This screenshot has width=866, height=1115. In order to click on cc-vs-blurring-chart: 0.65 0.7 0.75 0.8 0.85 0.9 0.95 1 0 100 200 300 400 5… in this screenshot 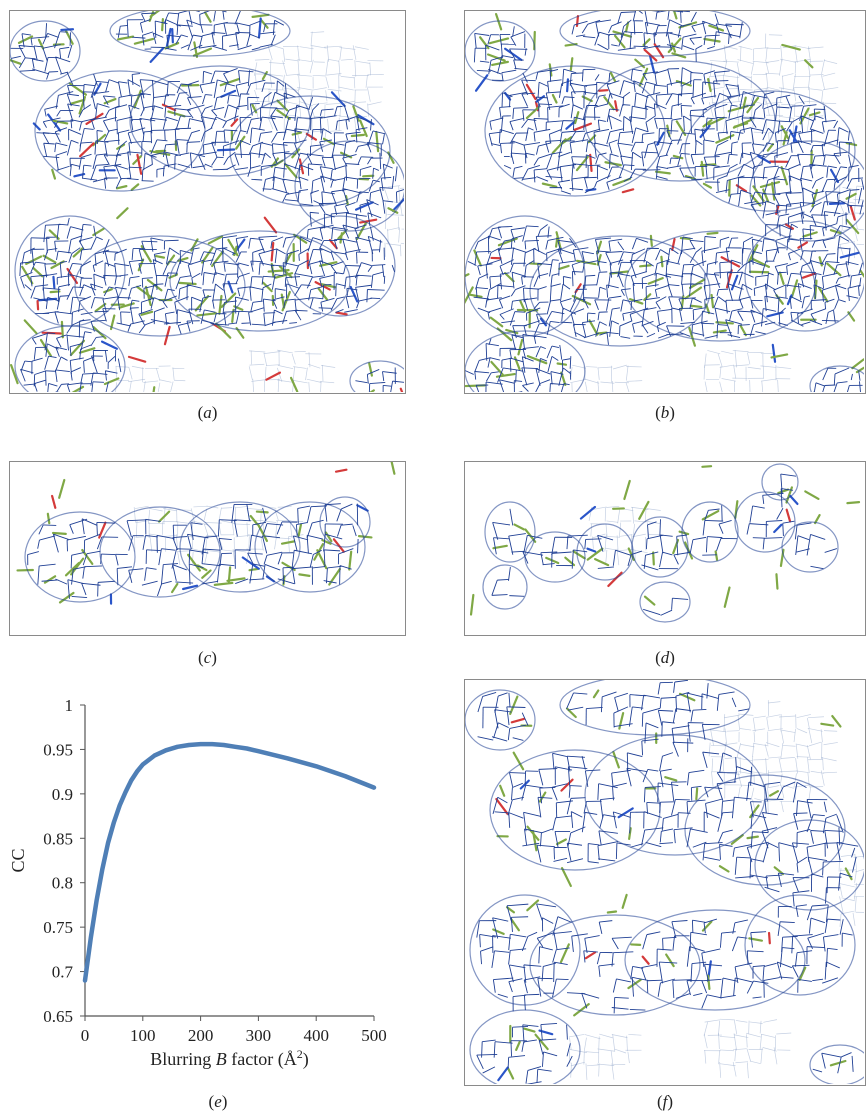, I will do `click(197, 883)`.